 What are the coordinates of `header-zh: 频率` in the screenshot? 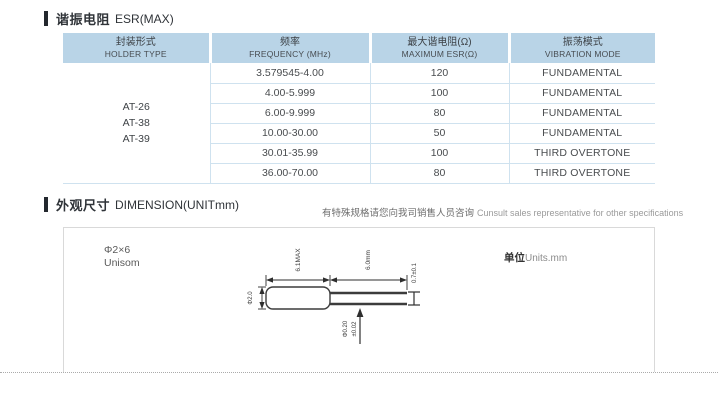 It's located at (290, 42).